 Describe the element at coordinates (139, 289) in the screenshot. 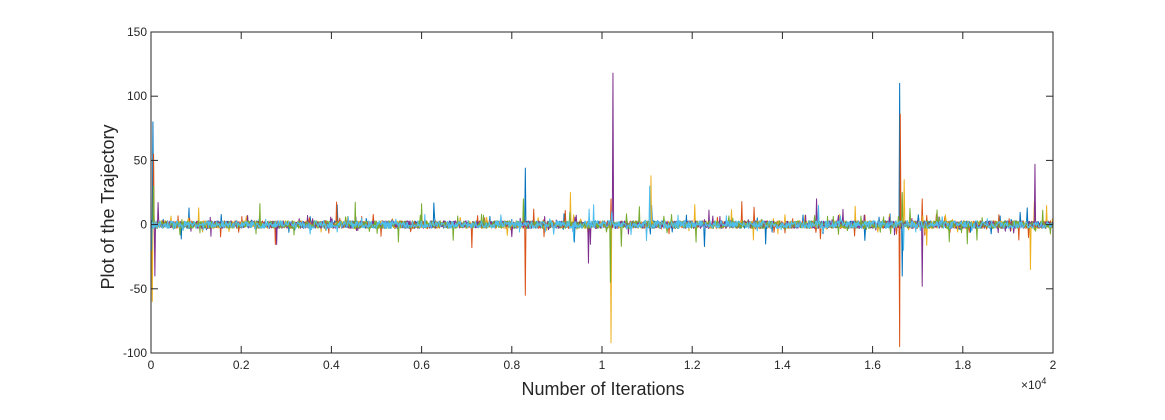

I see `y-tick-label: -50` at that location.